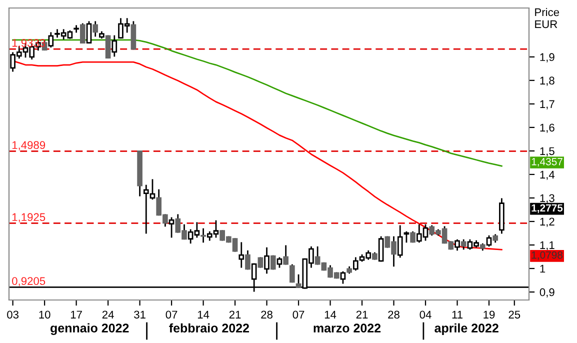 Image resolution: width=577 pixels, height=343 pixels. What do you see at coordinates (547, 151) in the screenshot?
I see `y-tick-label: 1,5` at bounding box center [547, 151].